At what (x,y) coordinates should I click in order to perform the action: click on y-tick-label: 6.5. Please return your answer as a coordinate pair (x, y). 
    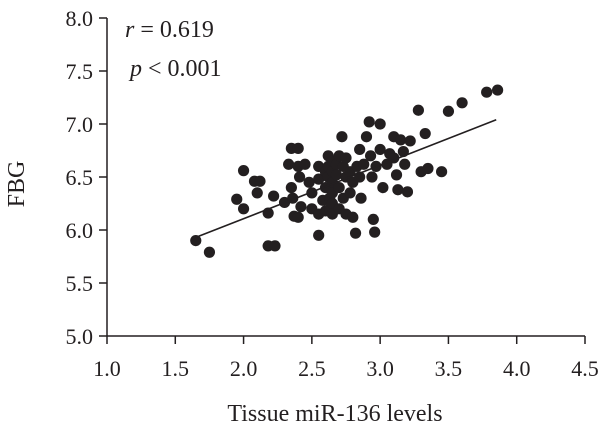
    Looking at the image, I should click on (80, 177).